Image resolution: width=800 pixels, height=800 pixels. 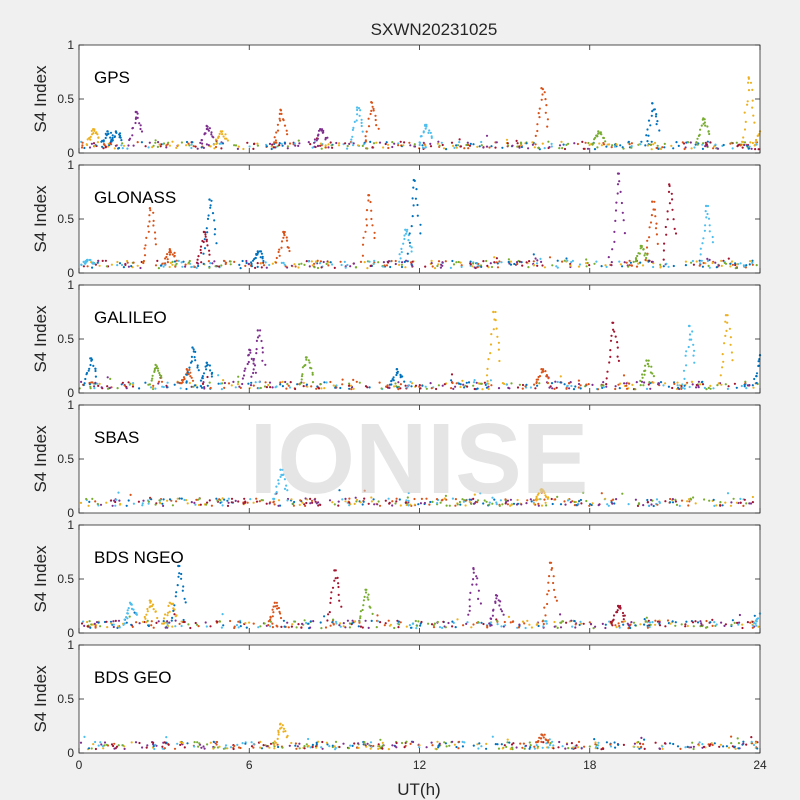 What do you see at coordinates (130, 317) in the screenshot?
I see `panel-label: GALILEO` at bounding box center [130, 317].